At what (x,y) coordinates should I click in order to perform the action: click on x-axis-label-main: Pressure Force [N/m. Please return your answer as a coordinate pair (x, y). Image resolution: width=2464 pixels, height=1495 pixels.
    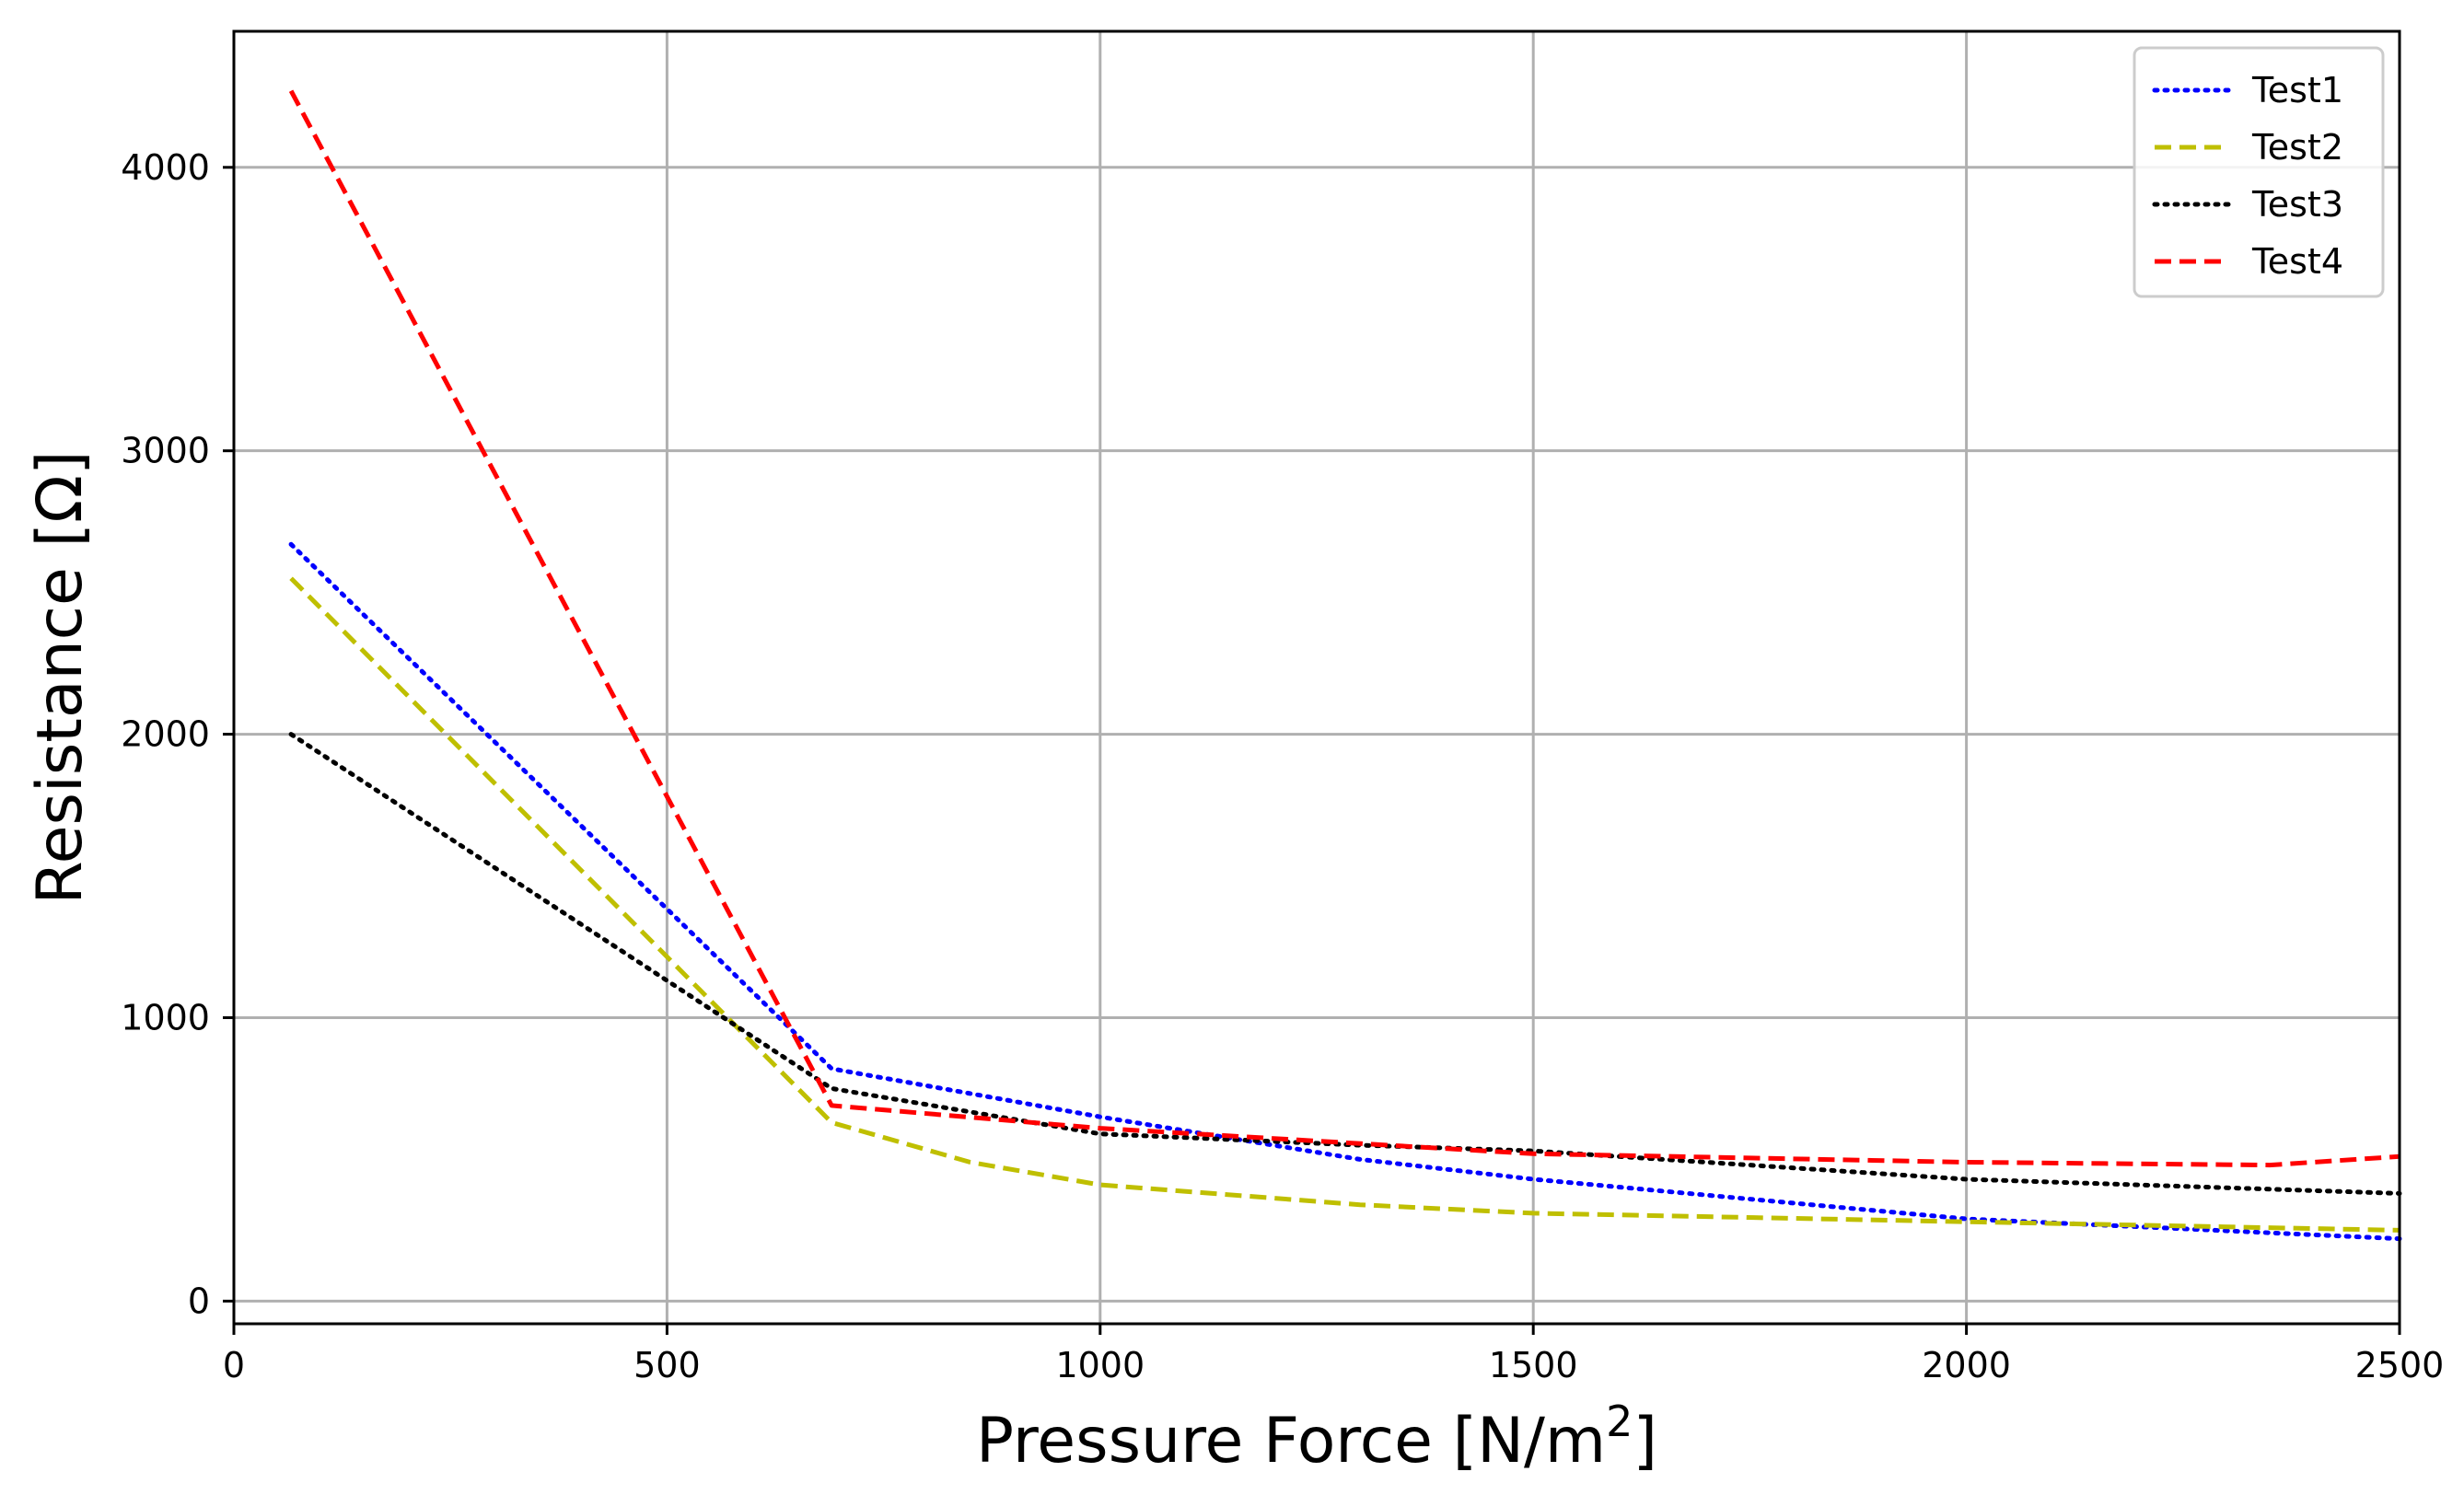
    Looking at the image, I should click on (1291, 1441).